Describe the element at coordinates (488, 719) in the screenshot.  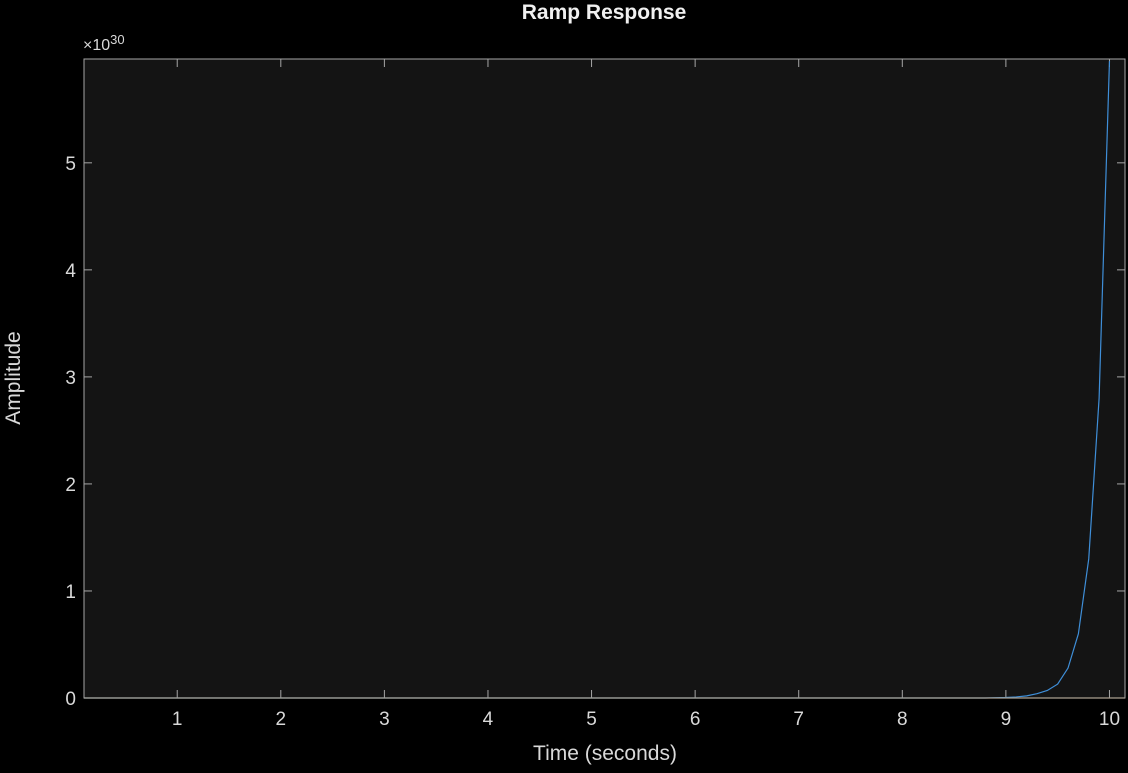
I see `x-tick-label: 4` at that location.